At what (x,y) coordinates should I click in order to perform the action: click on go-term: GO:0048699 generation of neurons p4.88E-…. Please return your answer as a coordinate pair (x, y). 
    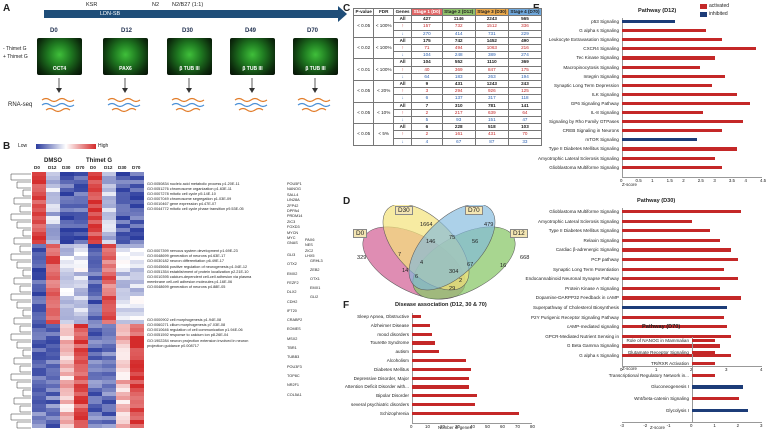
    Looking at the image, I should click on (186, 287).